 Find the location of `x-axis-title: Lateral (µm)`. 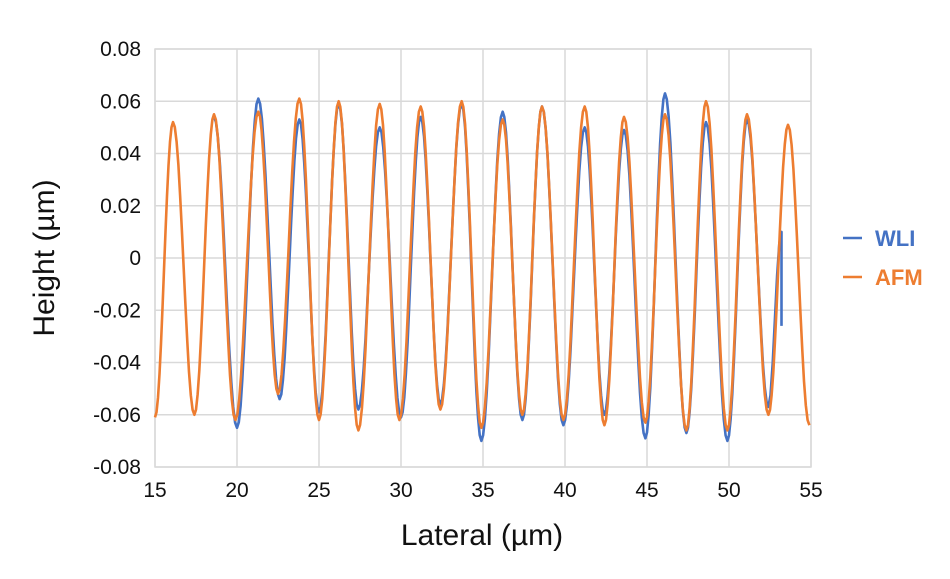

x-axis-title: Lateral (µm) is located at coordinates (482, 535).